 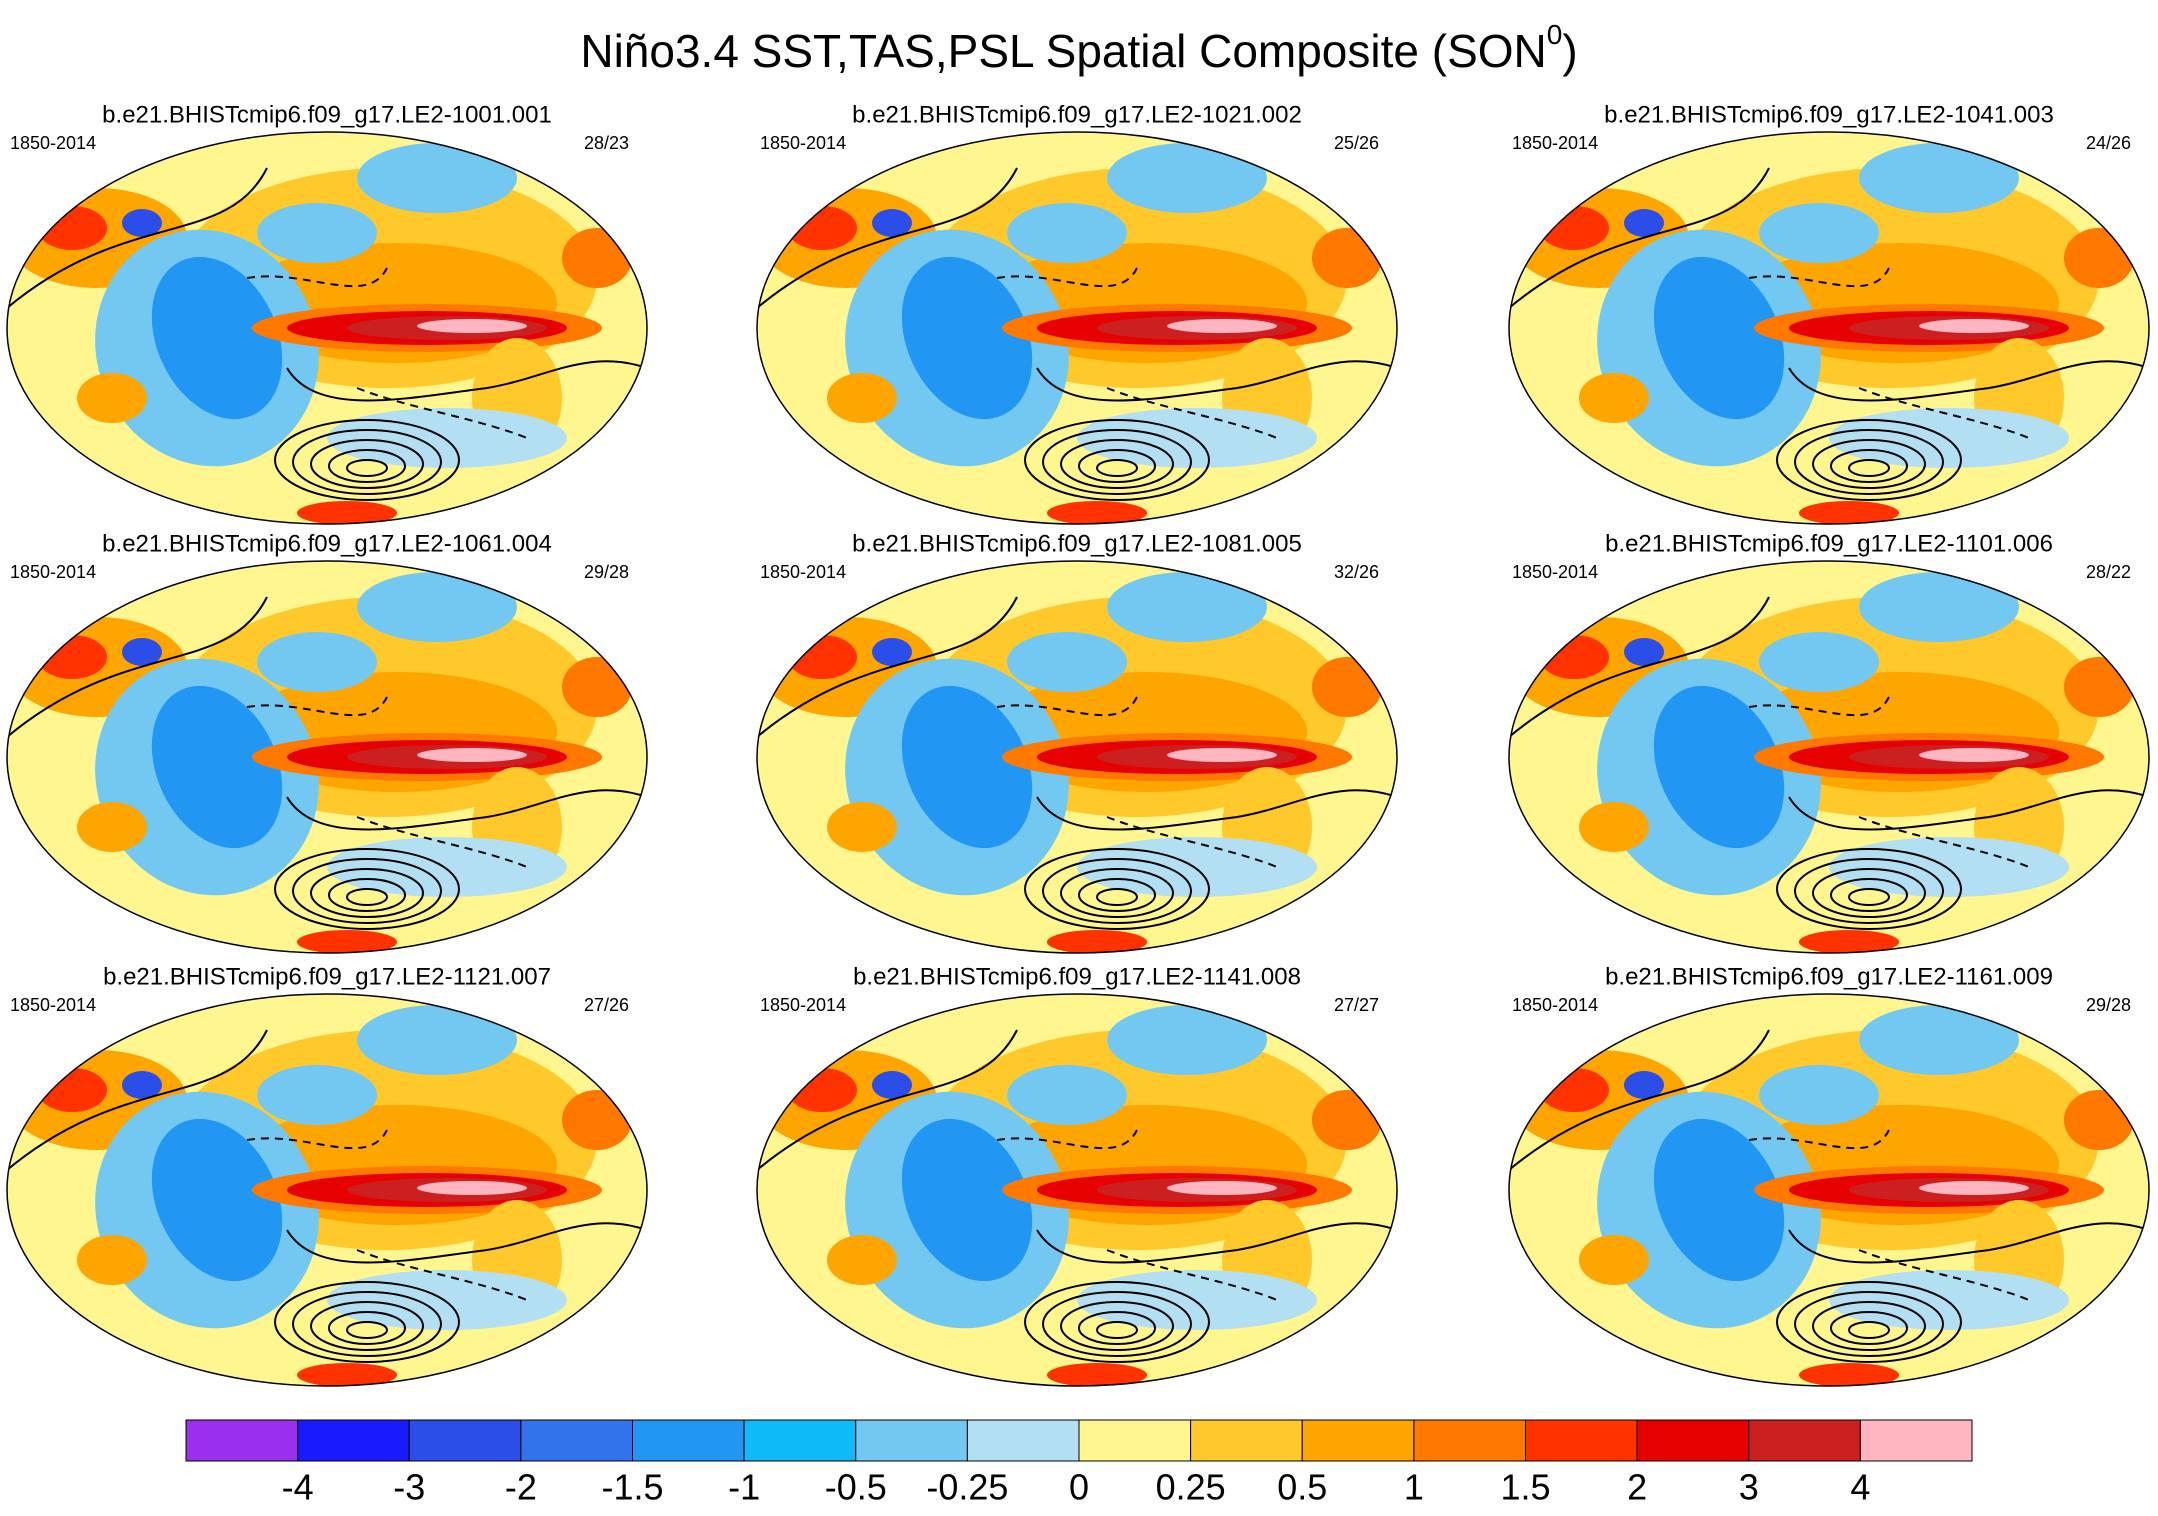 I want to click on panel-count: 27/27, so click(x=1356, y=1005).